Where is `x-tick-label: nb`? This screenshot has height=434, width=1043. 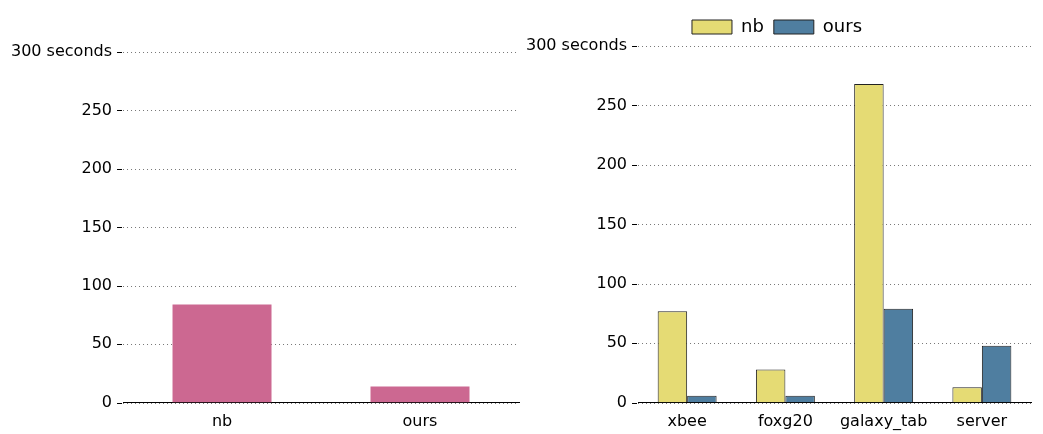
x-tick-label: nb is located at coordinates (222, 420).